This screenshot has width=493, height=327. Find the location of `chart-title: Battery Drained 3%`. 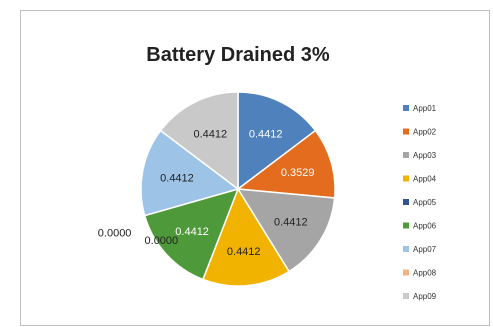

chart-title: Battery Drained 3% is located at coordinates (238, 55).